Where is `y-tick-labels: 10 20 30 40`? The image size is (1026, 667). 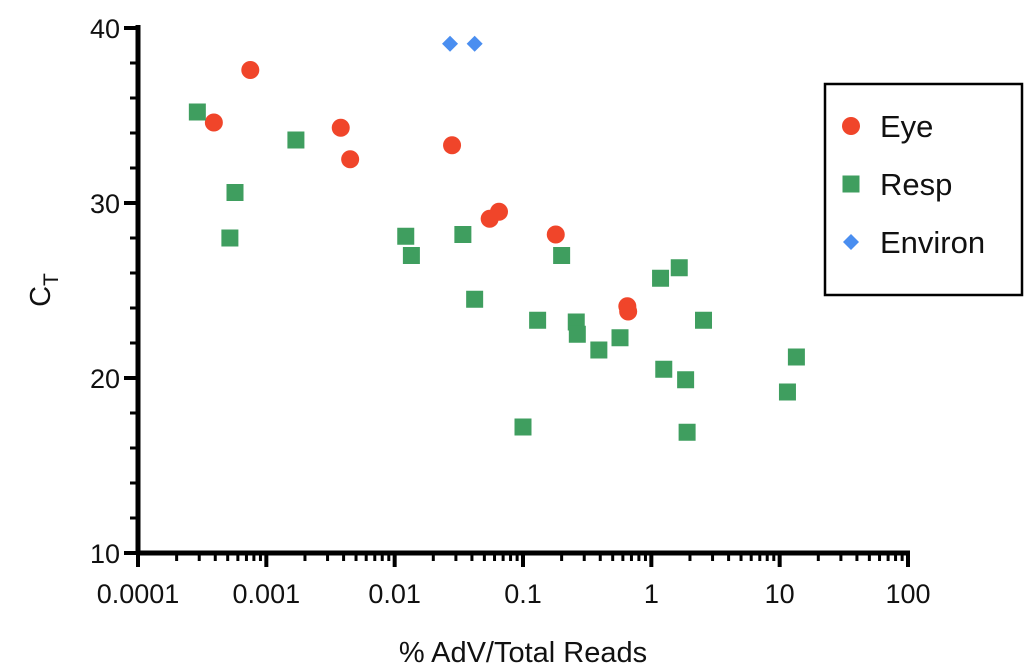 y-tick-labels: 10 20 30 40 is located at coordinates (105, 291).